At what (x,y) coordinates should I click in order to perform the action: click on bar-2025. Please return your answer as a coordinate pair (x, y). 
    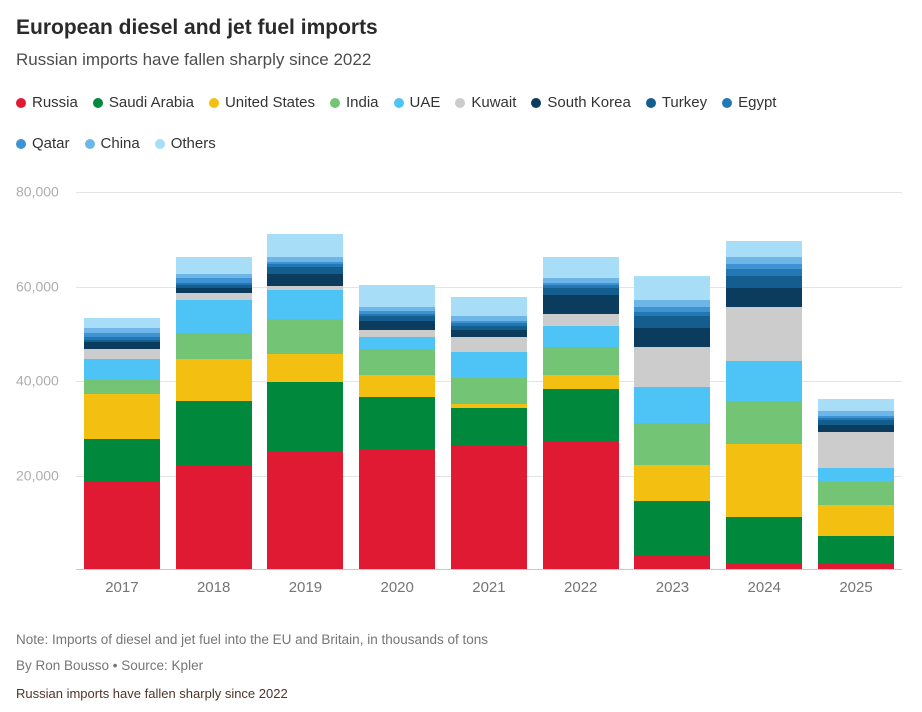
    Looking at the image, I should click on (856, 484).